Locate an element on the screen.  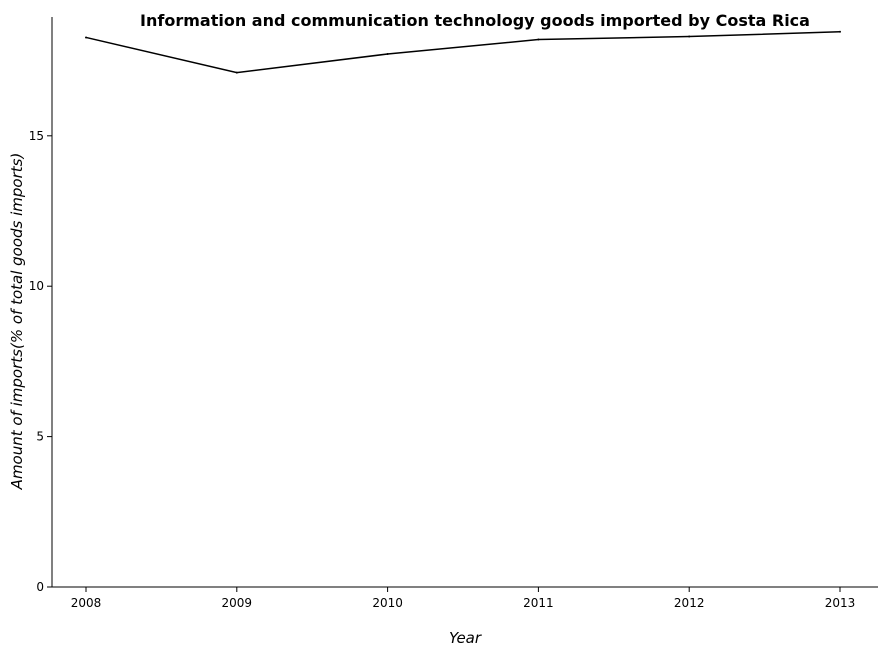
x-tick-label: 2008 is located at coordinates (86, 603).